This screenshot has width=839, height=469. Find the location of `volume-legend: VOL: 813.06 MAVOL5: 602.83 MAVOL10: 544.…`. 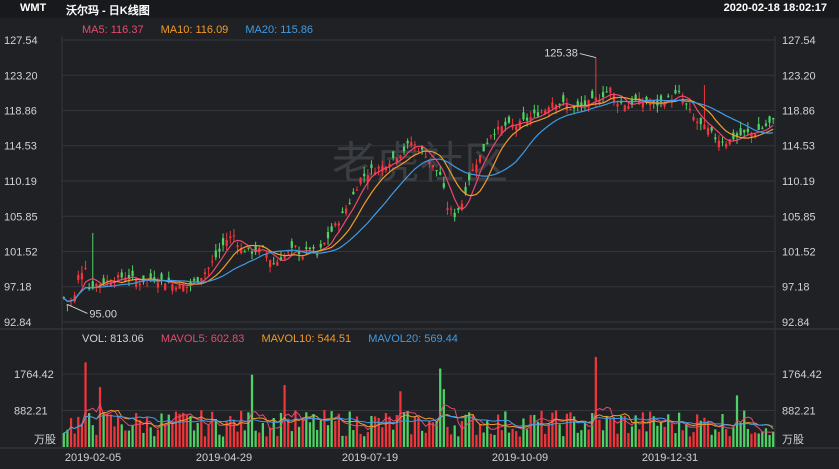

volume-legend: VOL: 813.06 MAVOL5: 602.83 MAVOL10: 544.… is located at coordinates (277, 339).